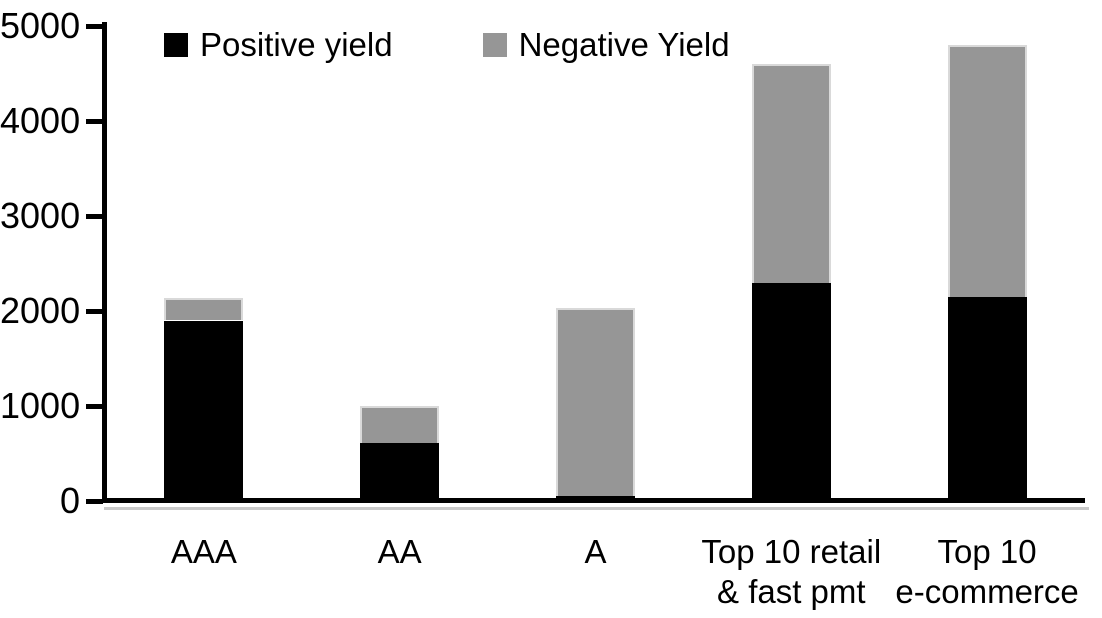  I want to click on legend-swatch-positive-yield, so click(176, 45).